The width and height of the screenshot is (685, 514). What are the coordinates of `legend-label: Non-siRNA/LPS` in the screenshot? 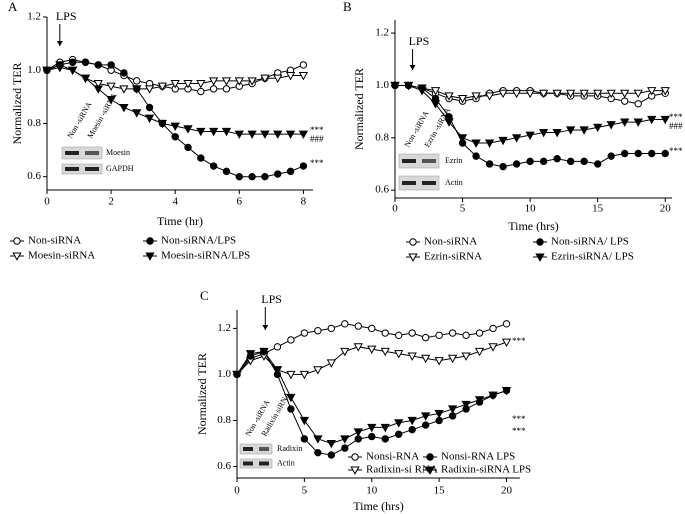 It's located at (198, 241).